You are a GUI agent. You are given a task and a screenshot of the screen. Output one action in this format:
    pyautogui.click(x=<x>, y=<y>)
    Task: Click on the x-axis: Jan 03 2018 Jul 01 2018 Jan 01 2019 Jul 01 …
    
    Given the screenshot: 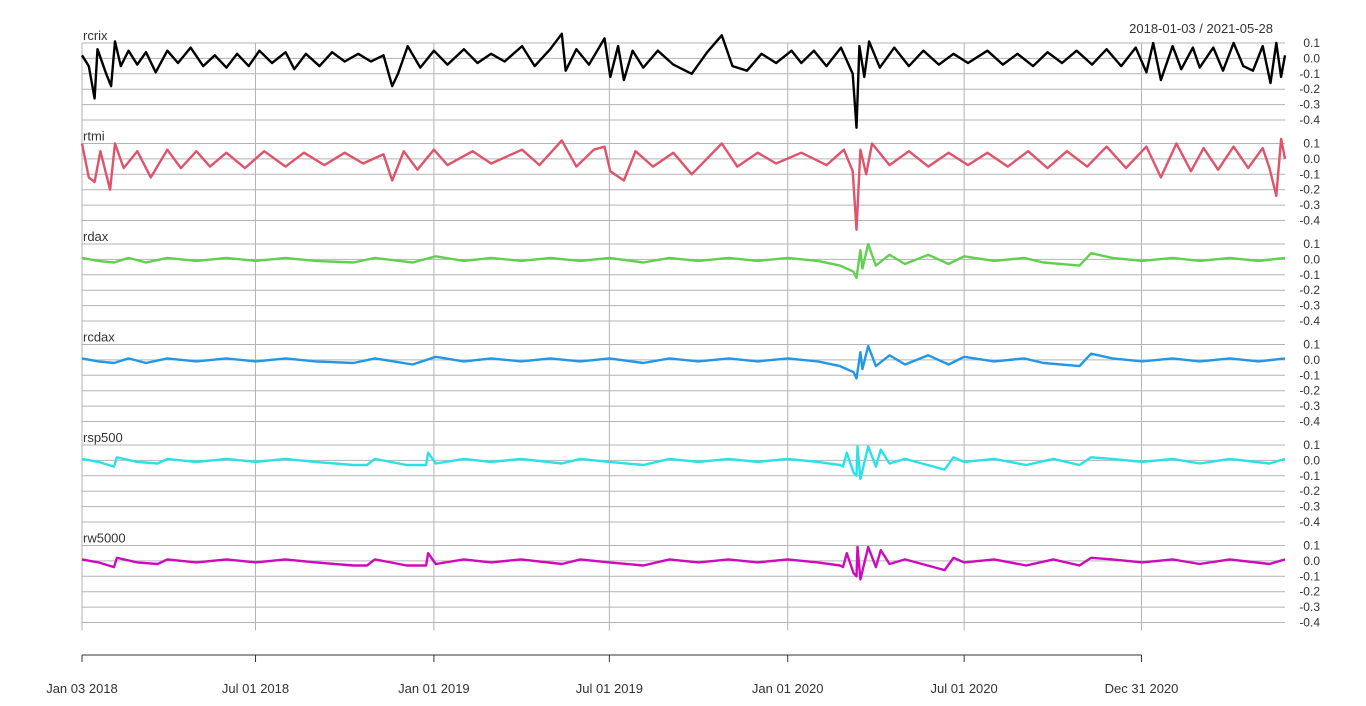 What is the action you would take?
    pyautogui.click(x=612, y=675)
    